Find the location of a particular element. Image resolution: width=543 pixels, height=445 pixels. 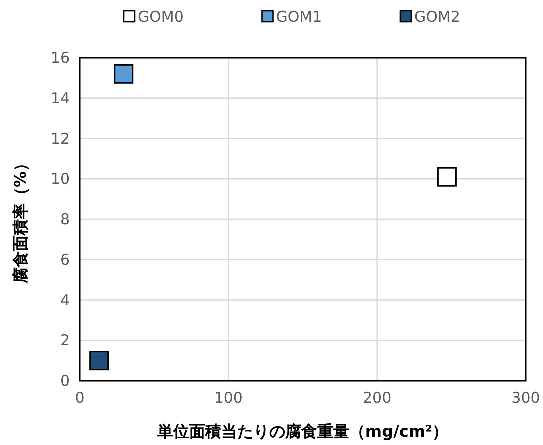

y-tick-label: 6 is located at coordinates (65, 259).